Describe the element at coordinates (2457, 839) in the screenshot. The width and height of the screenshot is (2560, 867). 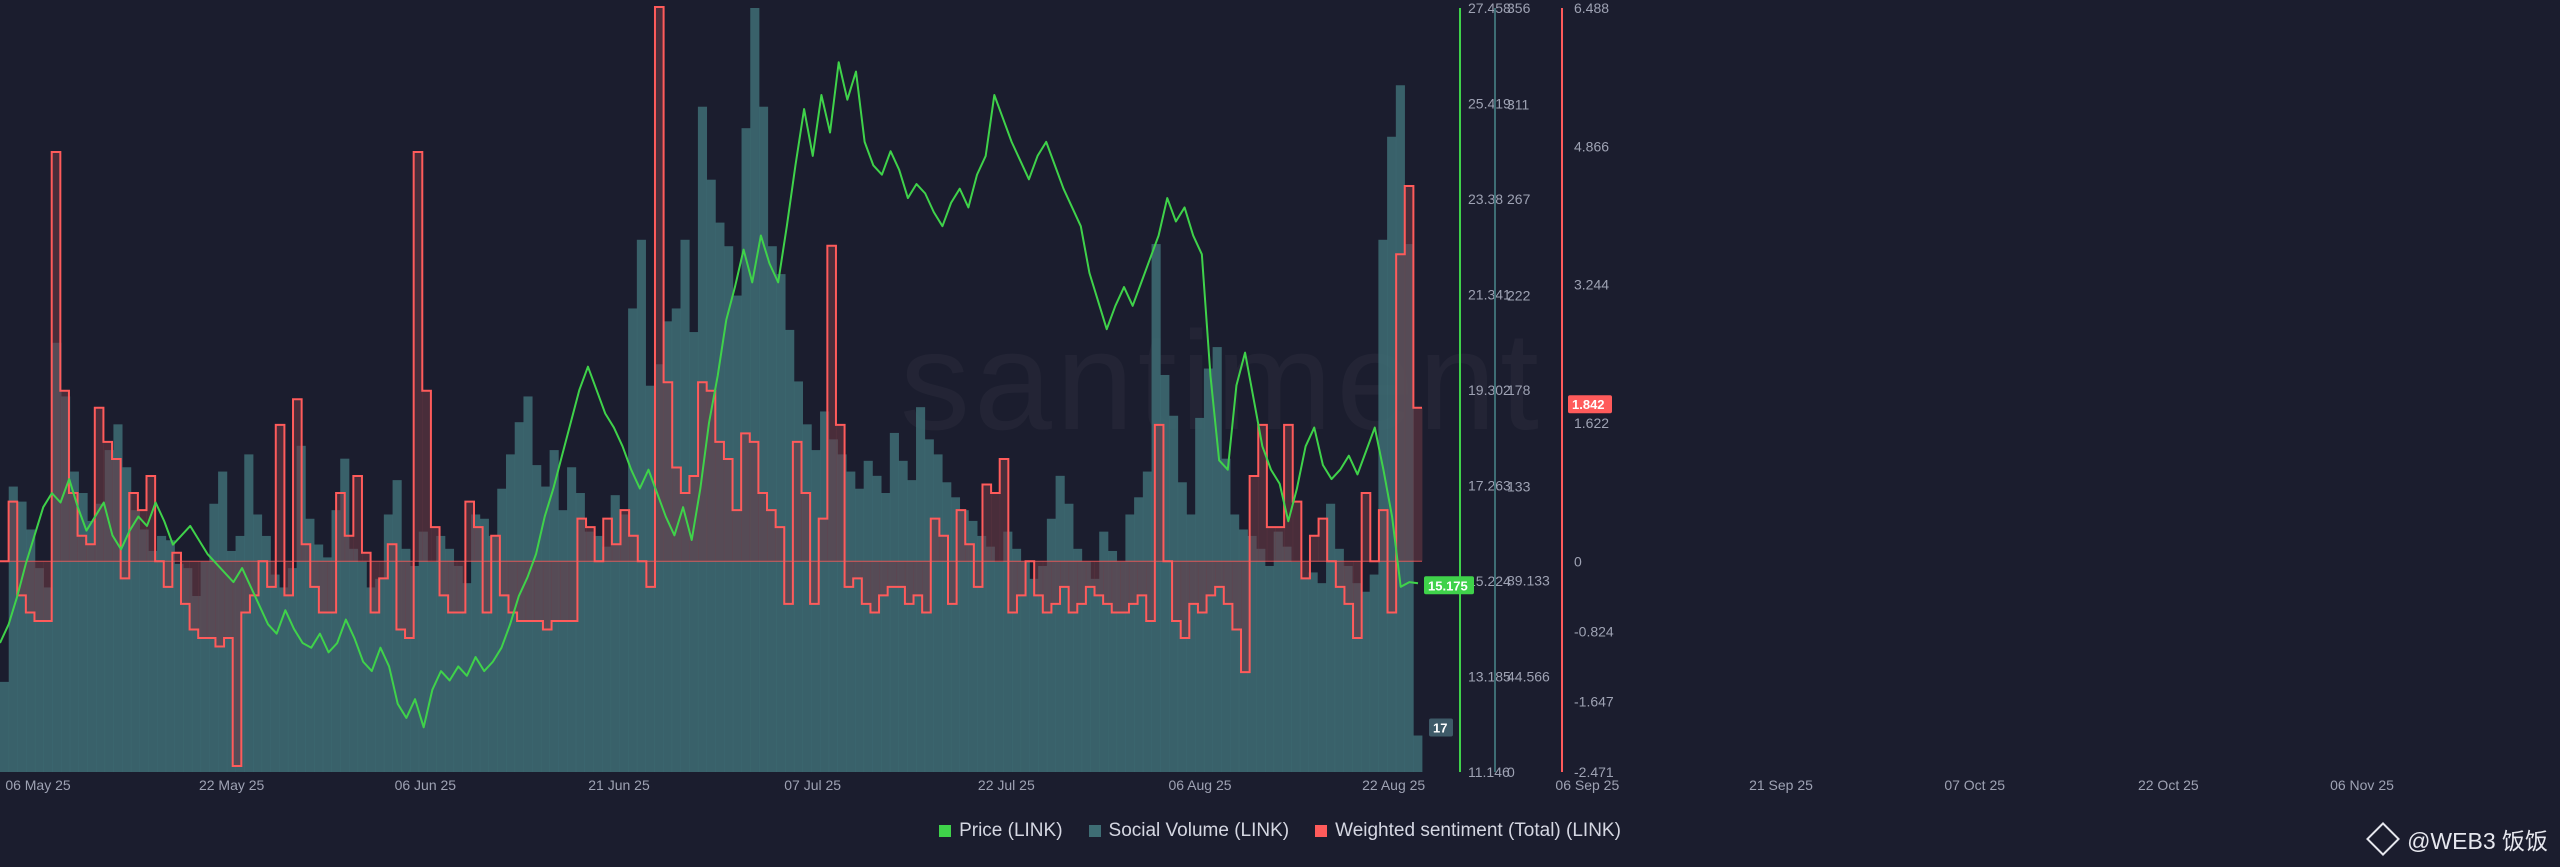
I see `source-tag: @WEB3 饭饭` at that location.